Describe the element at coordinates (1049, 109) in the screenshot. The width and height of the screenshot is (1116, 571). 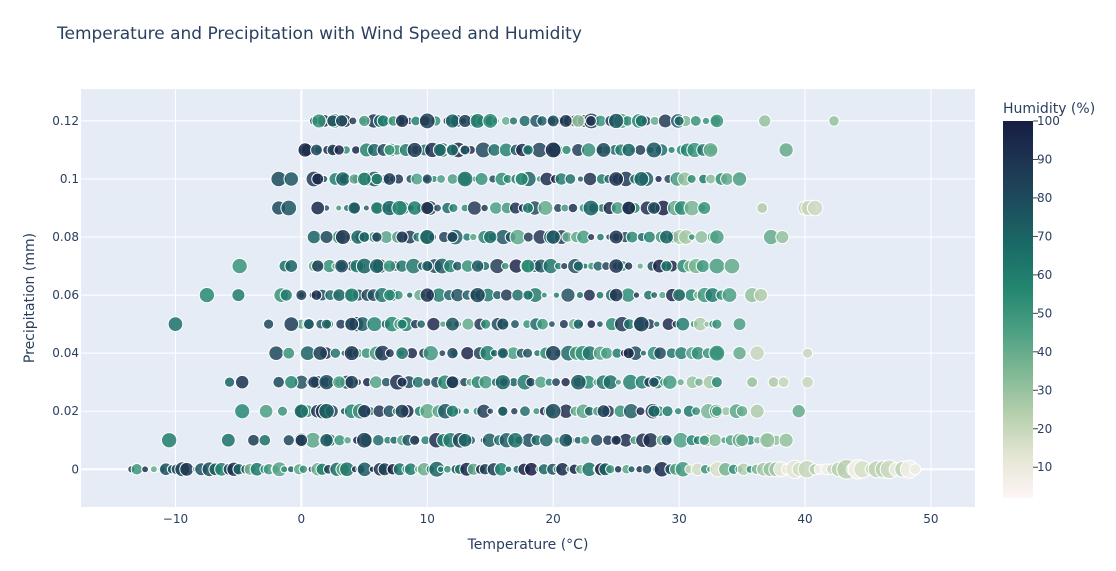
I see `colorbar-title: Humidity (%)` at that location.